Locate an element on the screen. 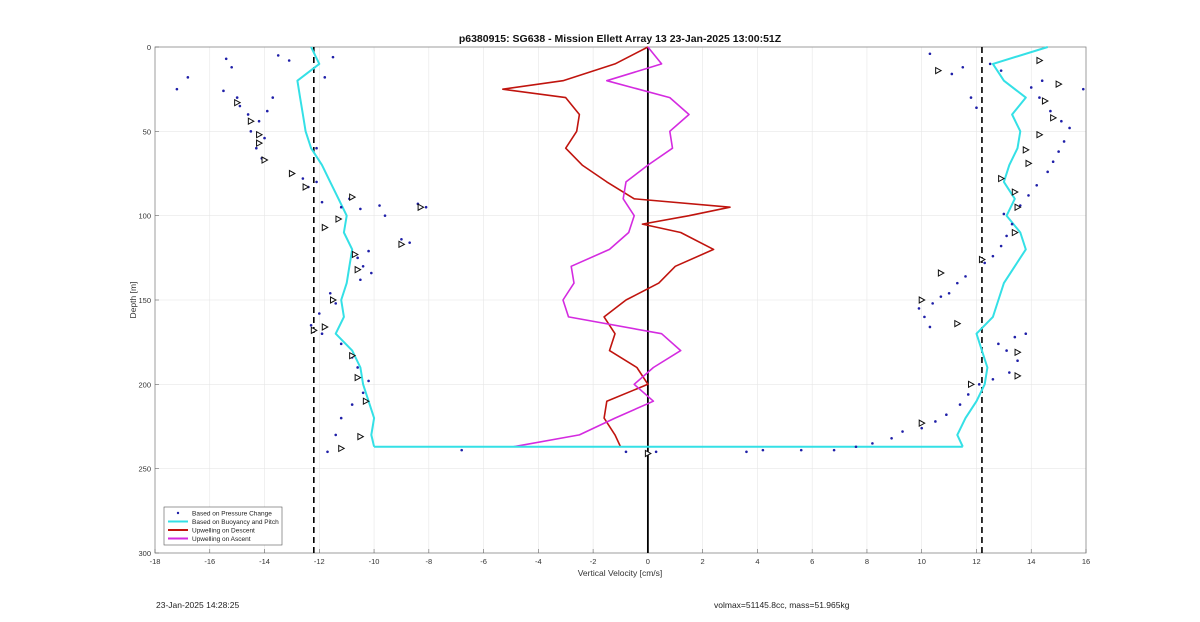 This screenshot has width=1200, height=622. x-tick-label: -14 is located at coordinates (264, 561).